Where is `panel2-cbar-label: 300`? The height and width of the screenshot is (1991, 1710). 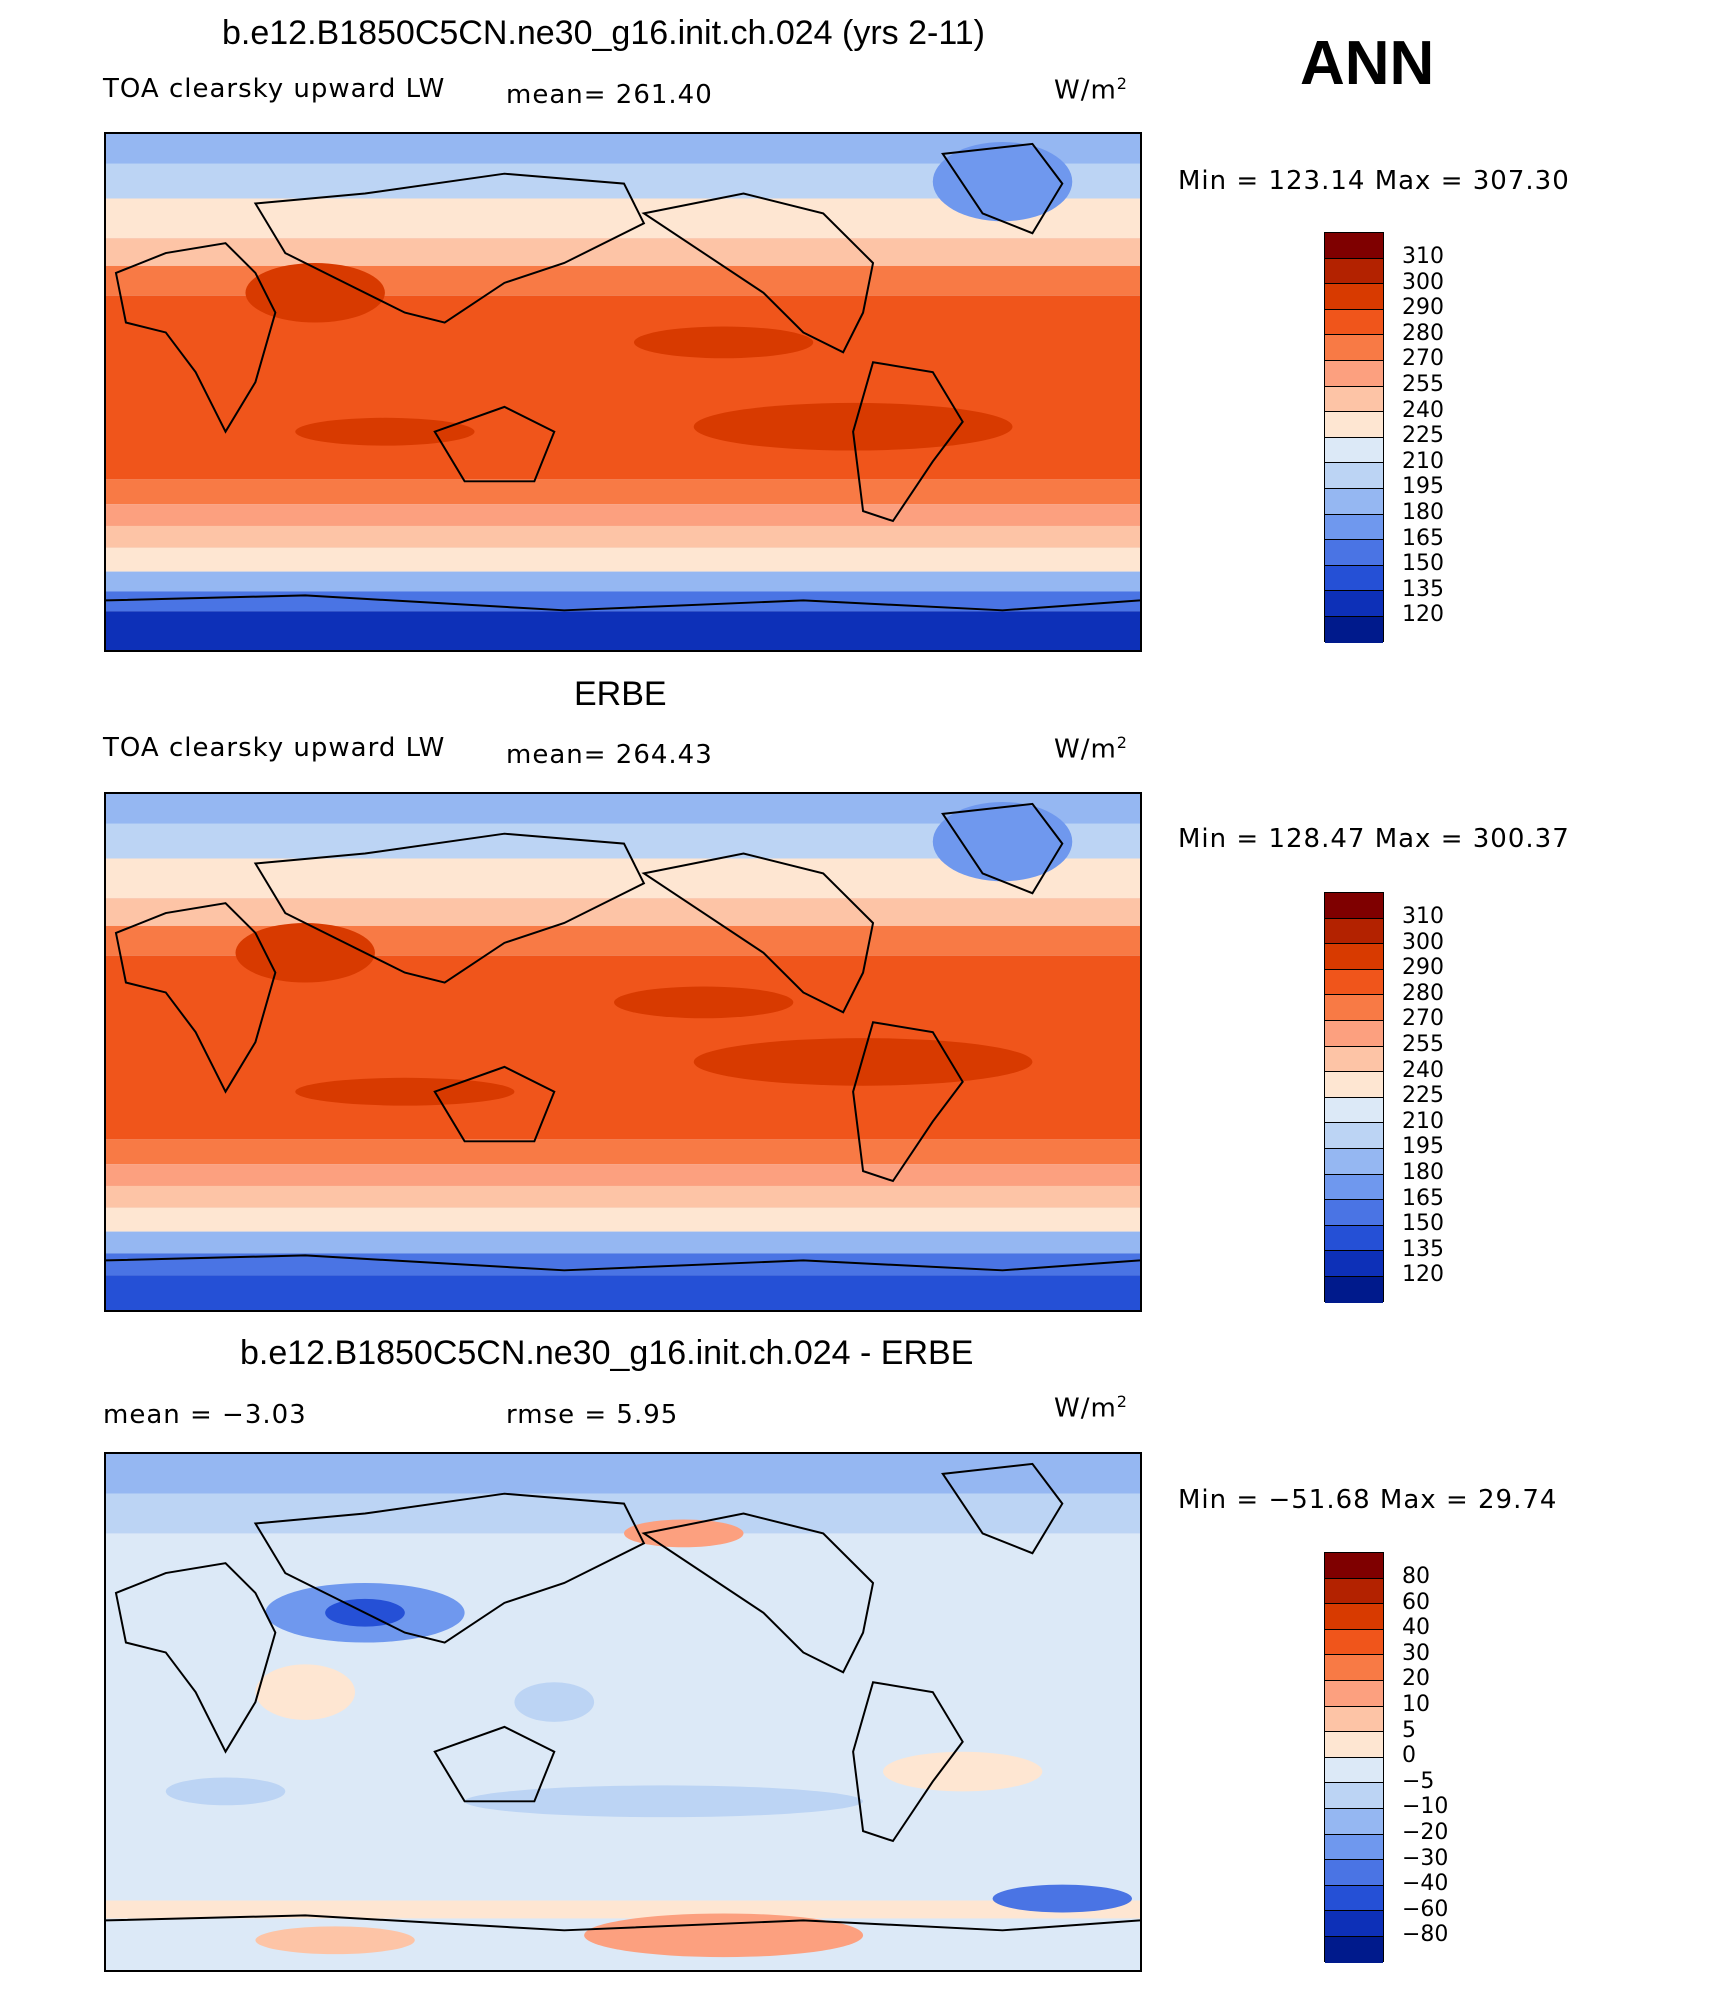 panel2-cbar-label: 300 is located at coordinates (1423, 942).